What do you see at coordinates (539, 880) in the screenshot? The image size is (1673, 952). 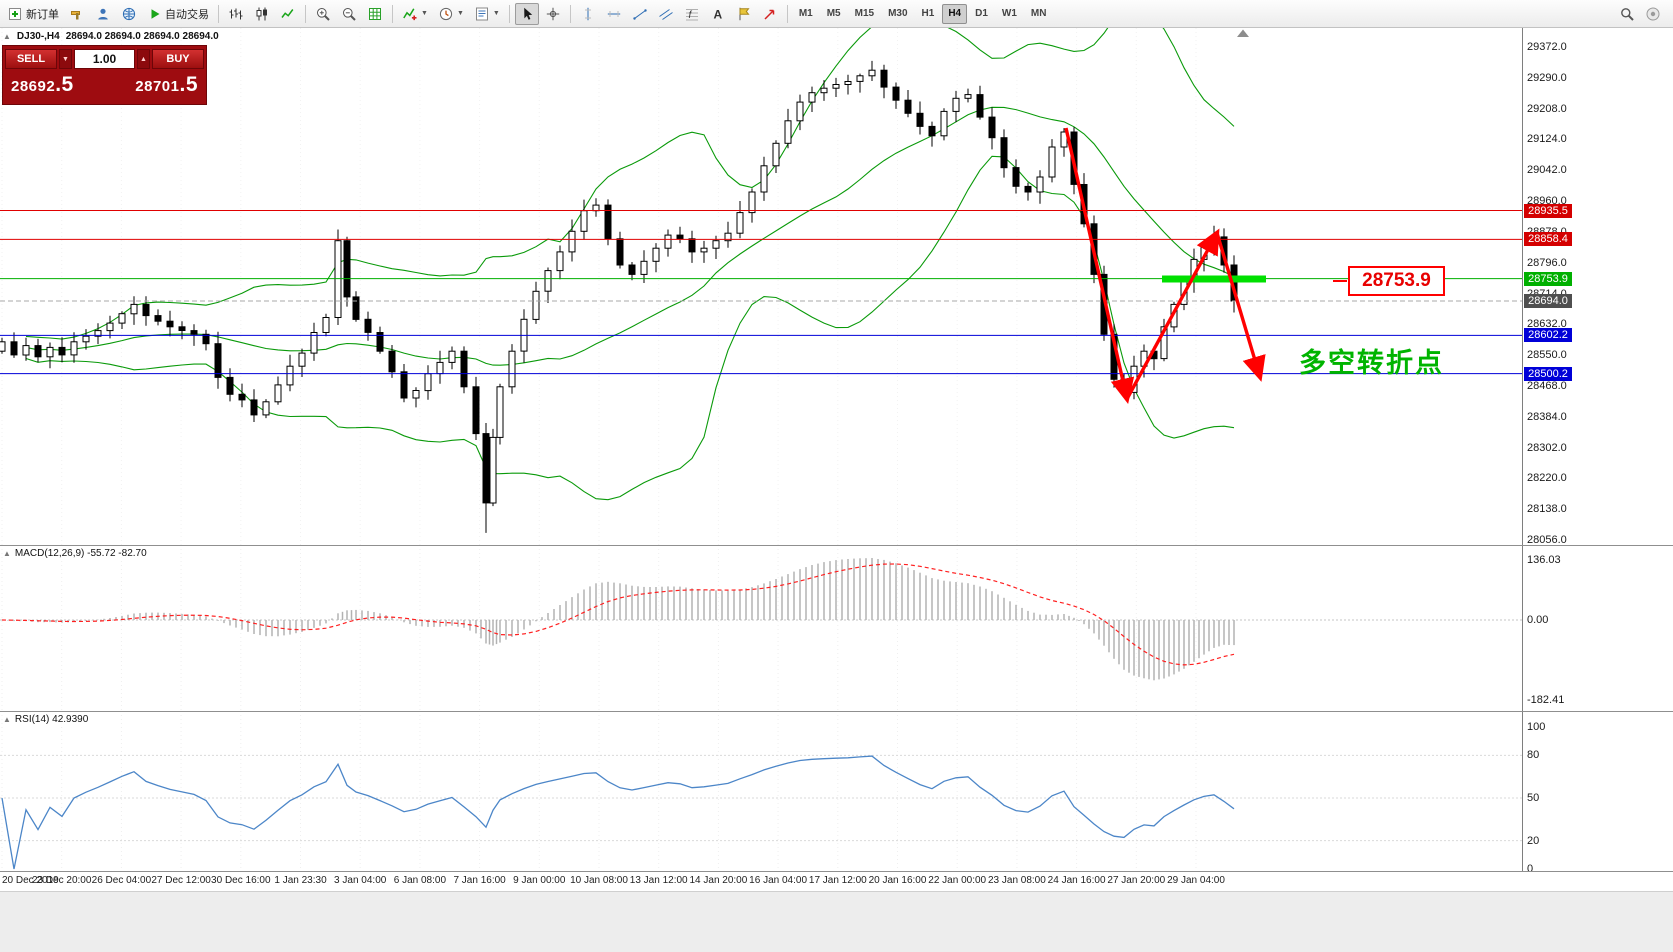 I see `time-axis-label: 9 Jan 00:00` at bounding box center [539, 880].